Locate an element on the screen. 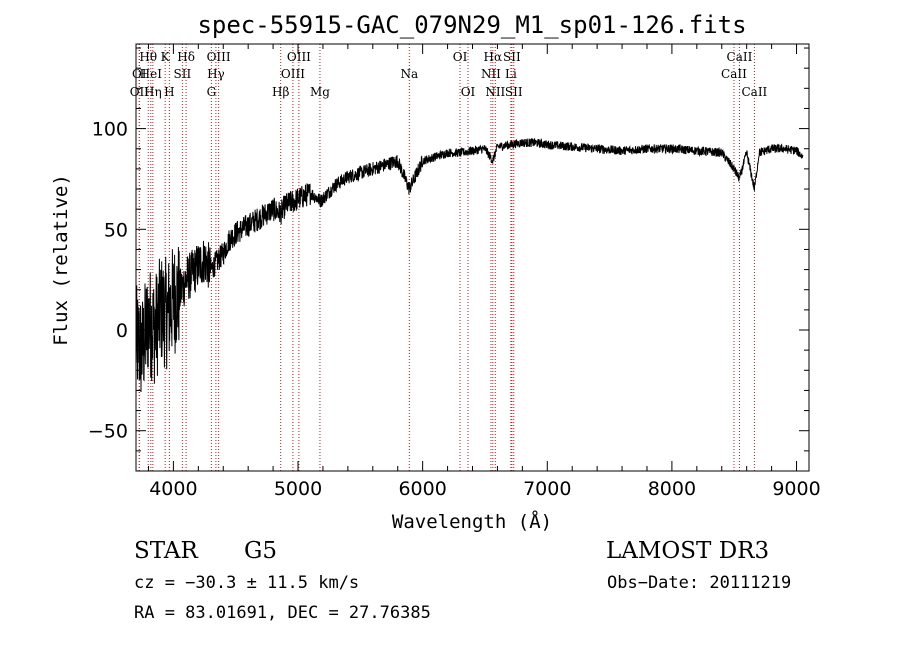 This screenshot has width=900, height=654. x-tick-label: 8000 is located at coordinates (672, 489).